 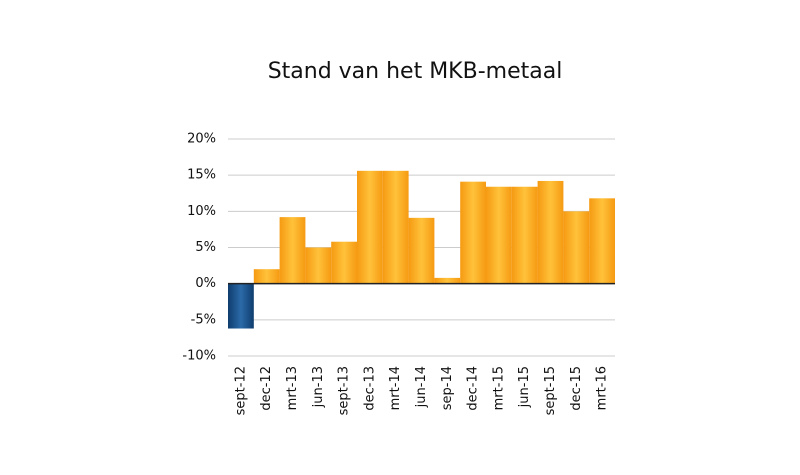 What do you see at coordinates (199, 356) in the screenshot?
I see `y-tick-label: -10%` at bounding box center [199, 356].